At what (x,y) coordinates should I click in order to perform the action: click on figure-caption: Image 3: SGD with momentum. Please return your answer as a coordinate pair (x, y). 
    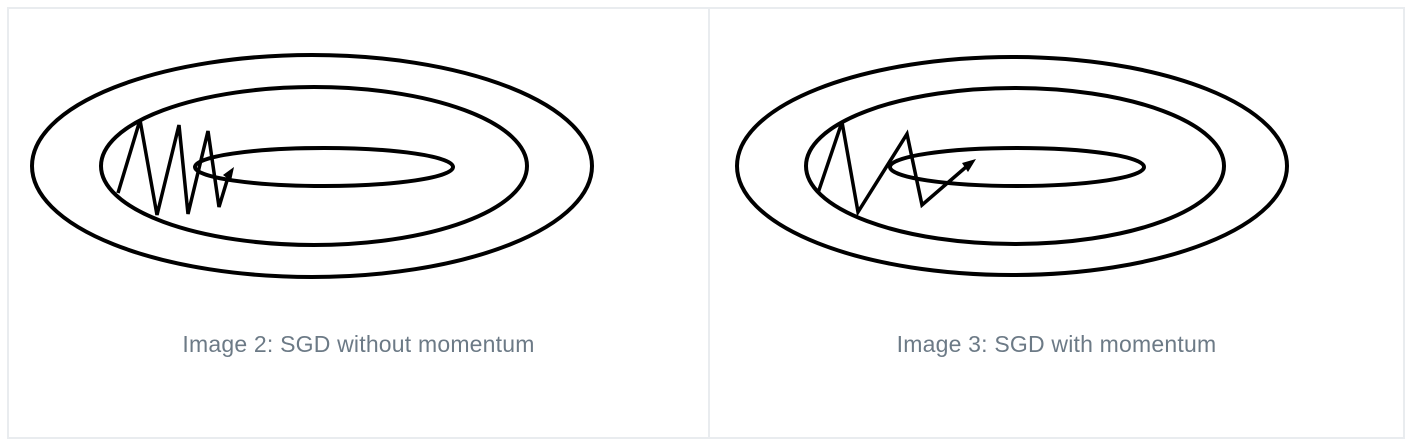
    Looking at the image, I should click on (1056, 344).